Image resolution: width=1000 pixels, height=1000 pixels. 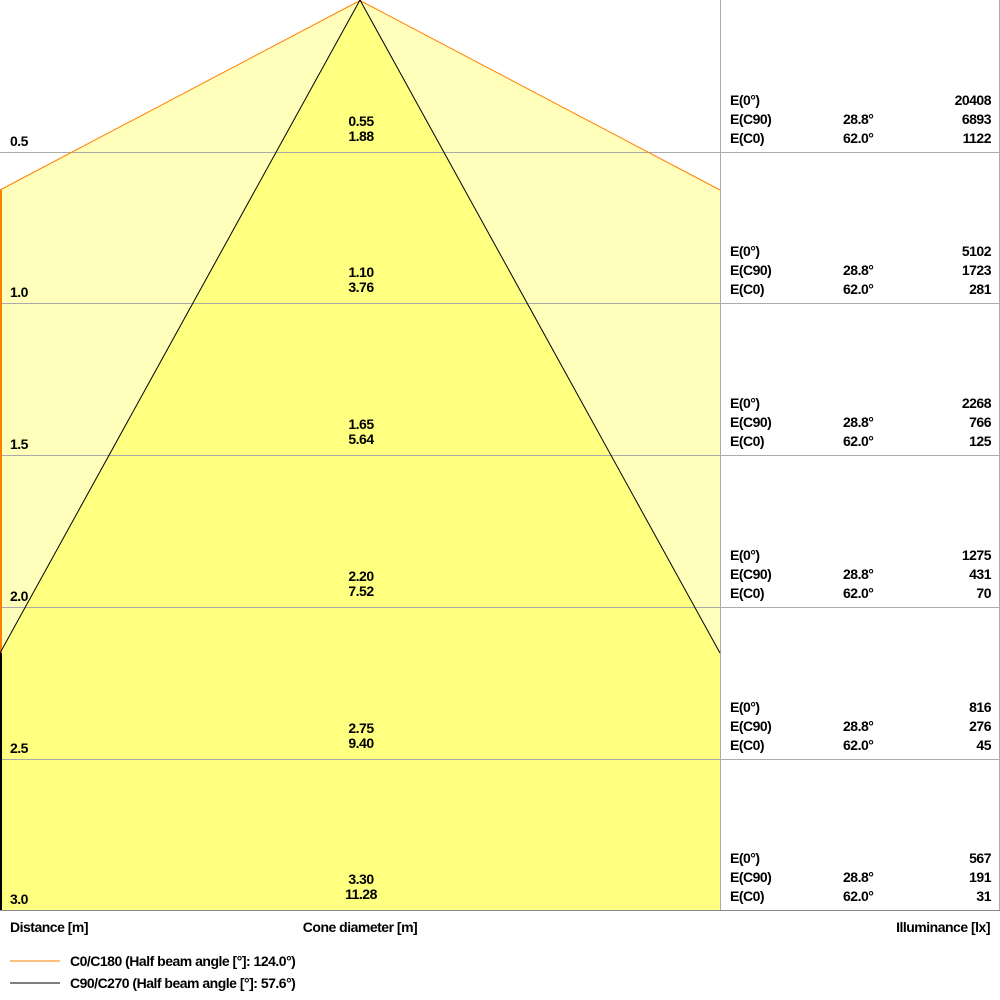 What do you see at coordinates (976, 555) in the screenshot?
I see `e0-value: 1275` at bounding box center [976, 555].